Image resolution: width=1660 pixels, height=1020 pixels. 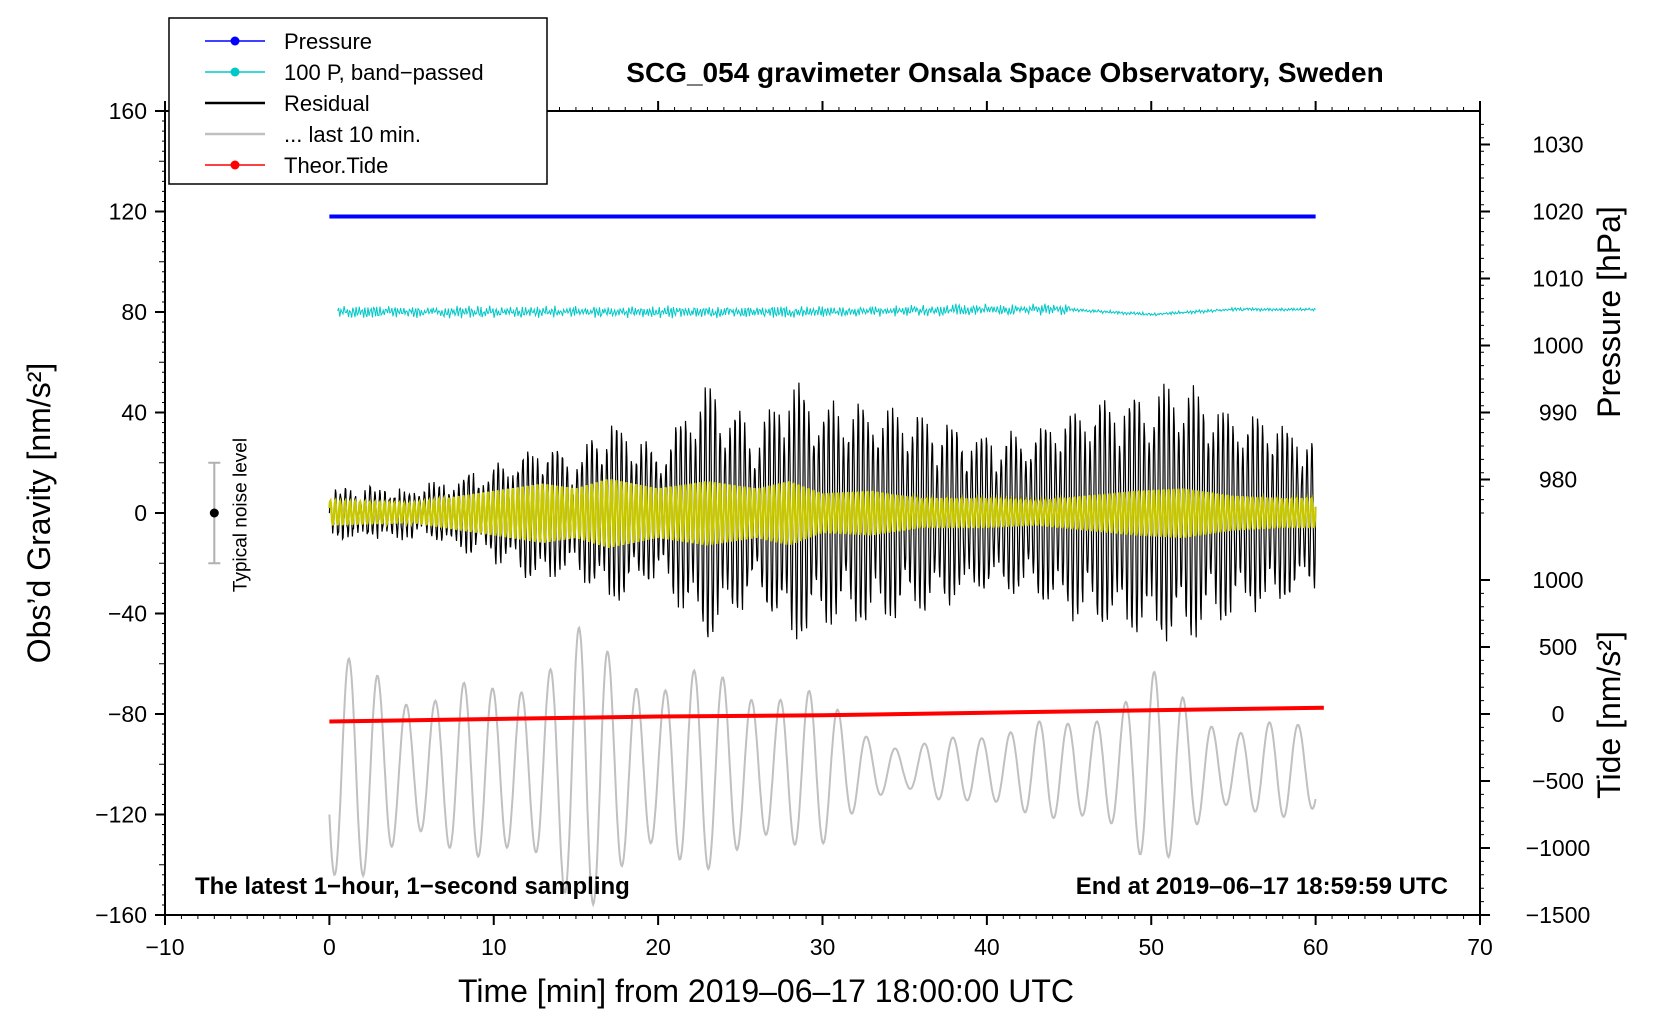 I want to click on legend-label: Theor.Tide, so click(x=336, y=165).